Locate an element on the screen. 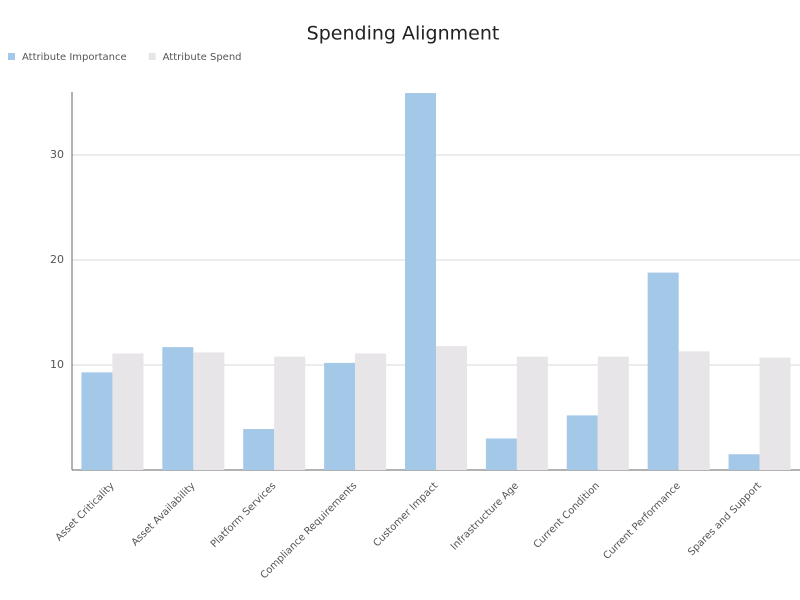  y-tick-label: 30 is located at coordinates (57, 154).